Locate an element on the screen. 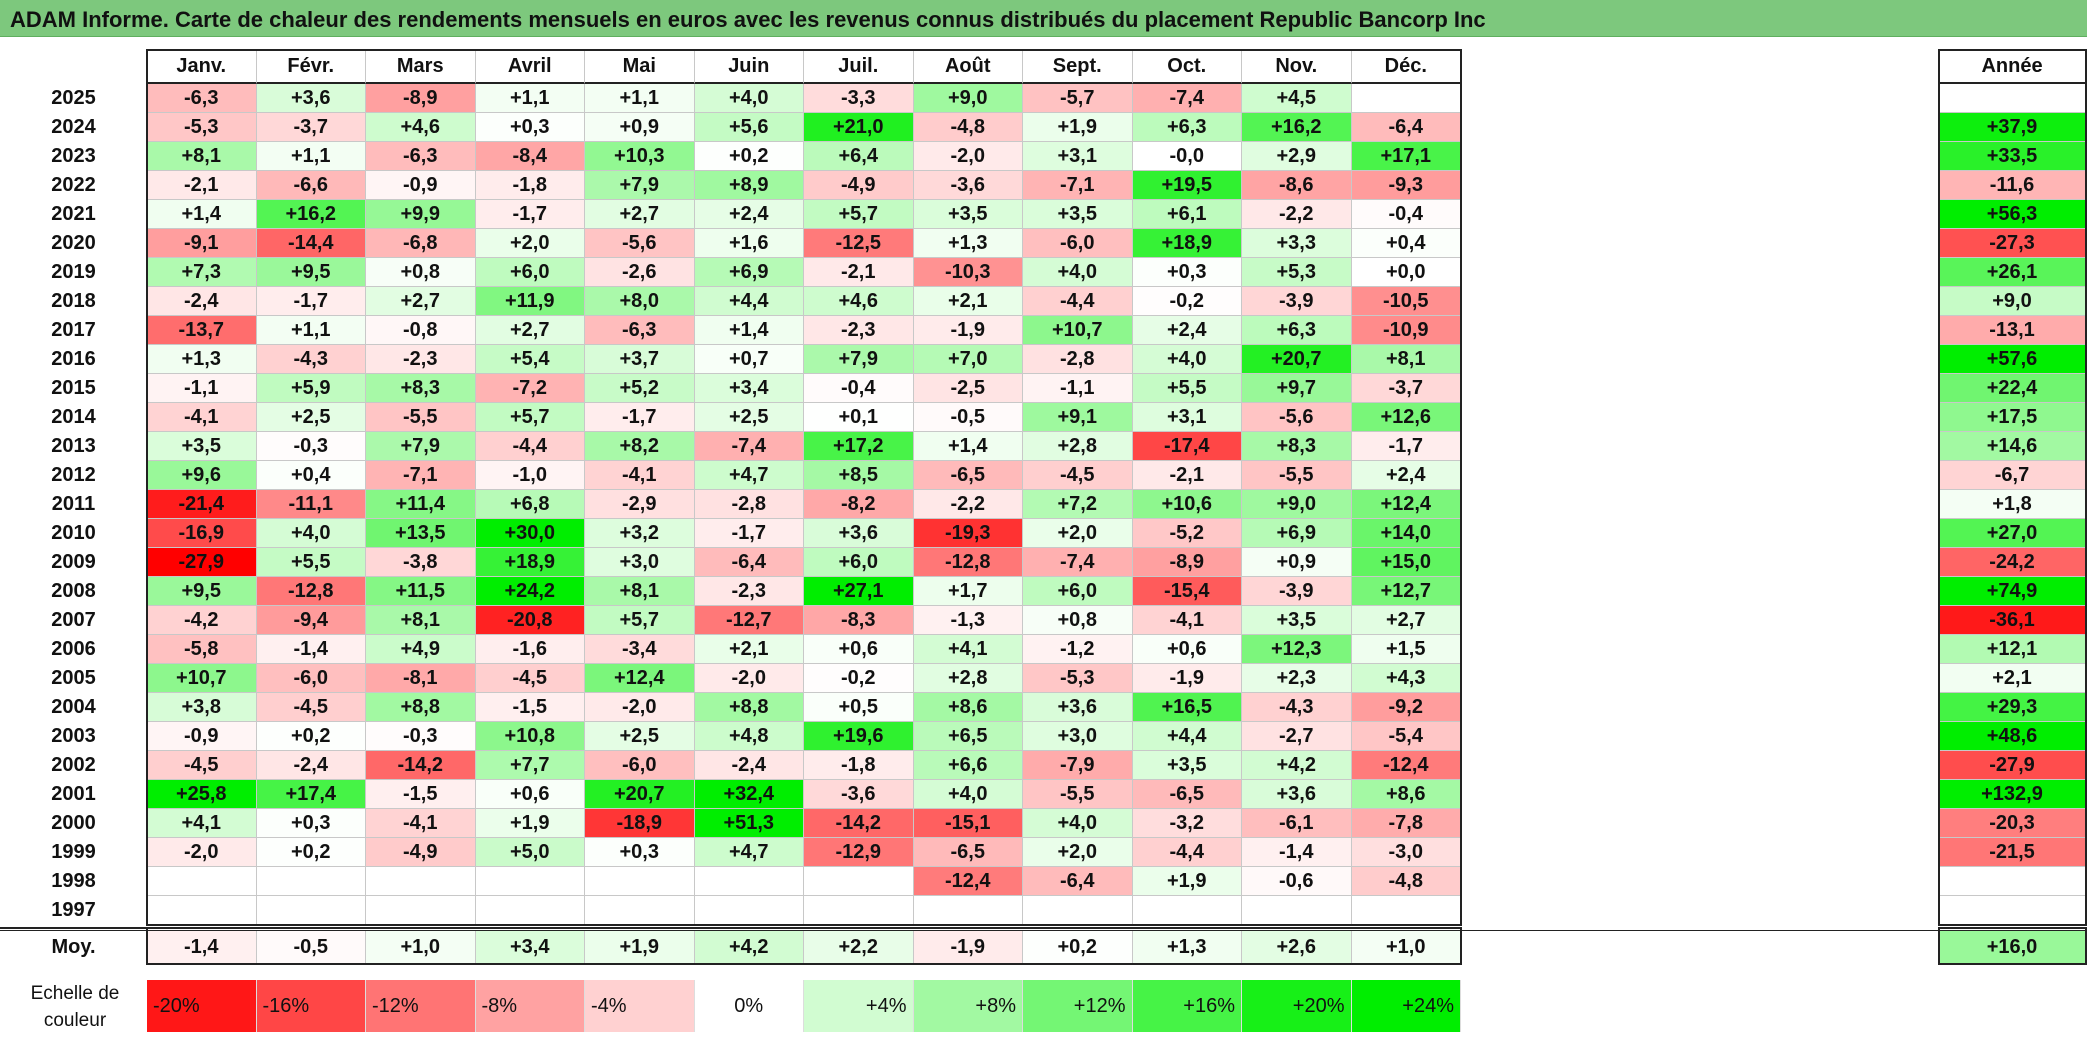 The width and height of the screenshot is (2087, 1037). heatmap-cell: -9,4 is located at coordinates (311, 620).